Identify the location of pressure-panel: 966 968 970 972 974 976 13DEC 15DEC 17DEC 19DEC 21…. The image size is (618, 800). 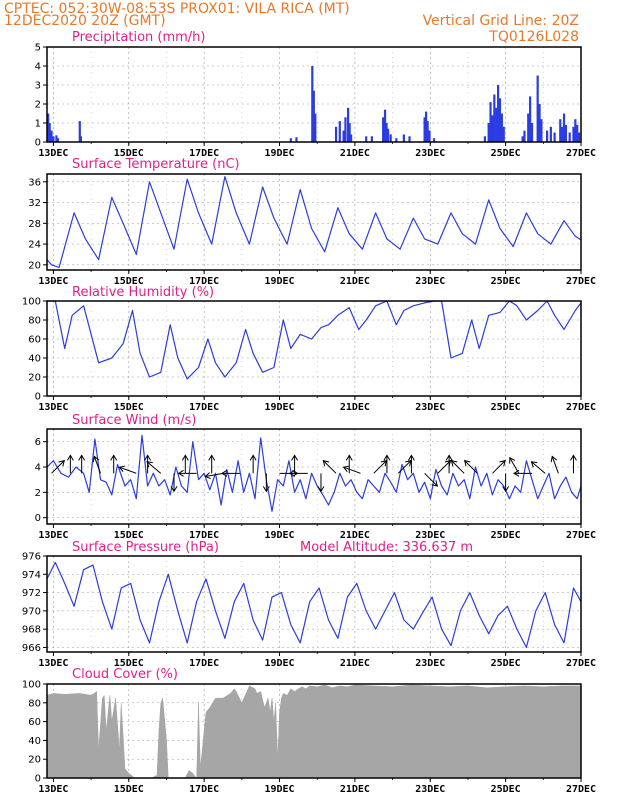
(309, 611).